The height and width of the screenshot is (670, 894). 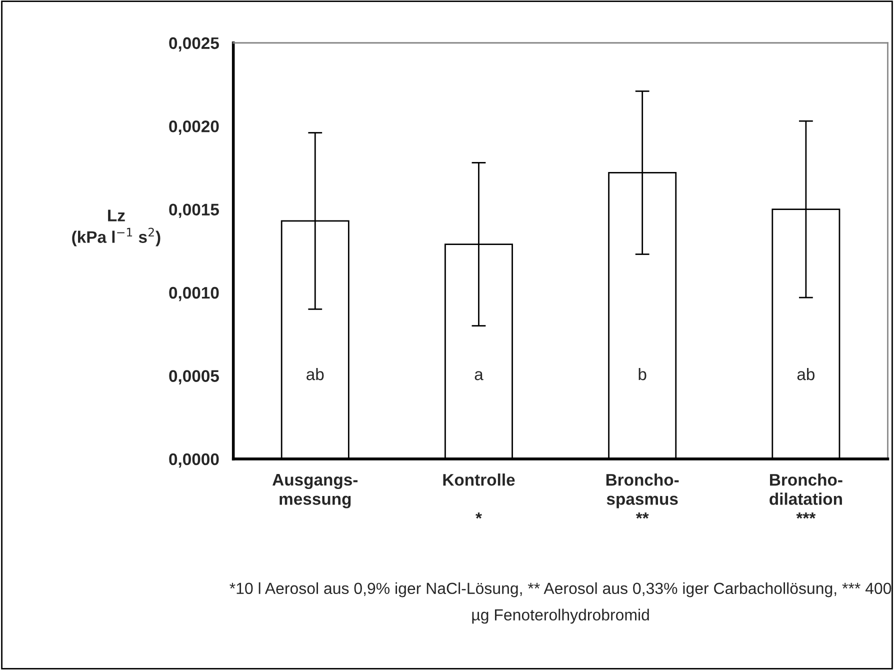 I want to click on x-tick-label: Broncho- spasmus **, so click(x=642, y=496).